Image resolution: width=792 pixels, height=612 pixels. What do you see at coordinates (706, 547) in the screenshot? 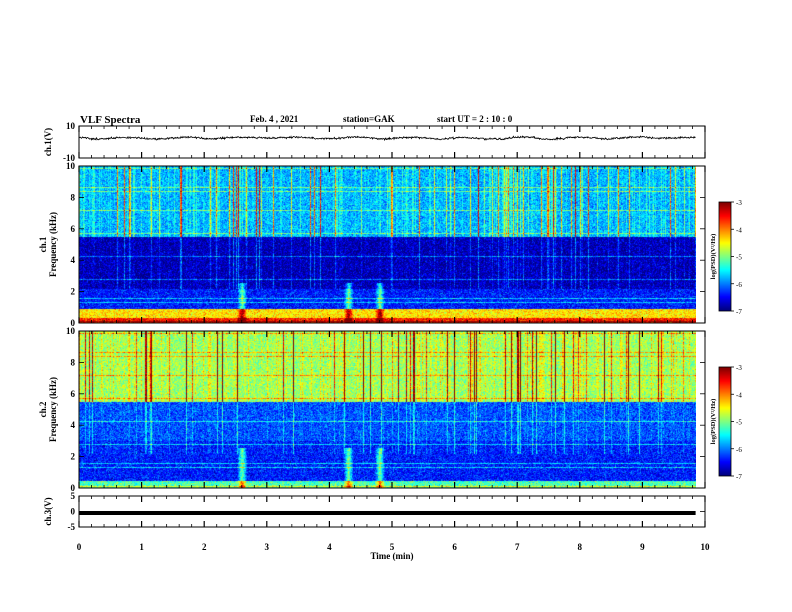
I see `x-tick-label: 10` at bounding box center [706, 547].